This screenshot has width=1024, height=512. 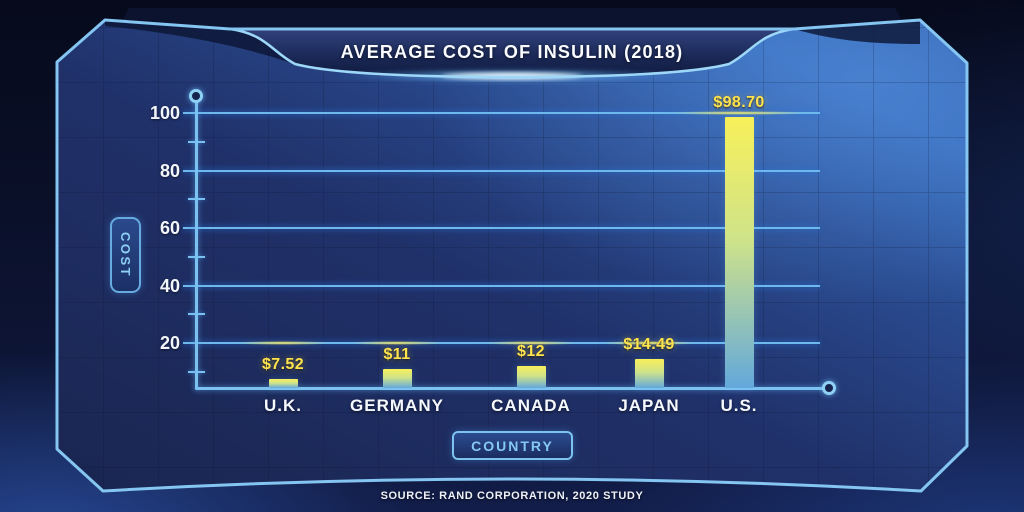 I want to click on x-tick-label-us: U.S., so click(x=739, y=405).